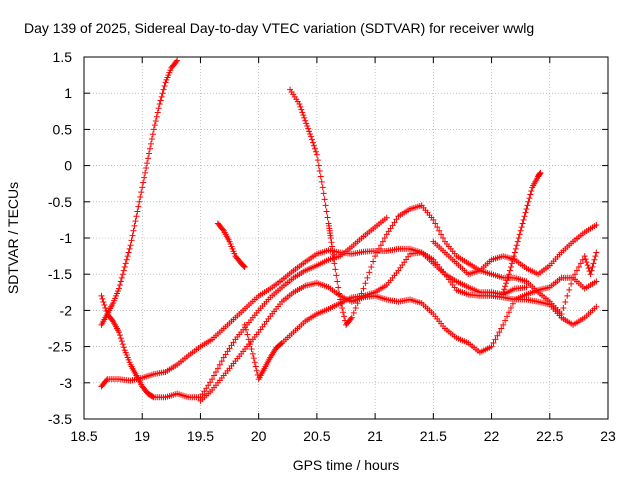 The height and width of the screenshot is (480, 640). Describe the element at coordinates (139, 192) in the screenshot. I see `series-sat-a` at that location.